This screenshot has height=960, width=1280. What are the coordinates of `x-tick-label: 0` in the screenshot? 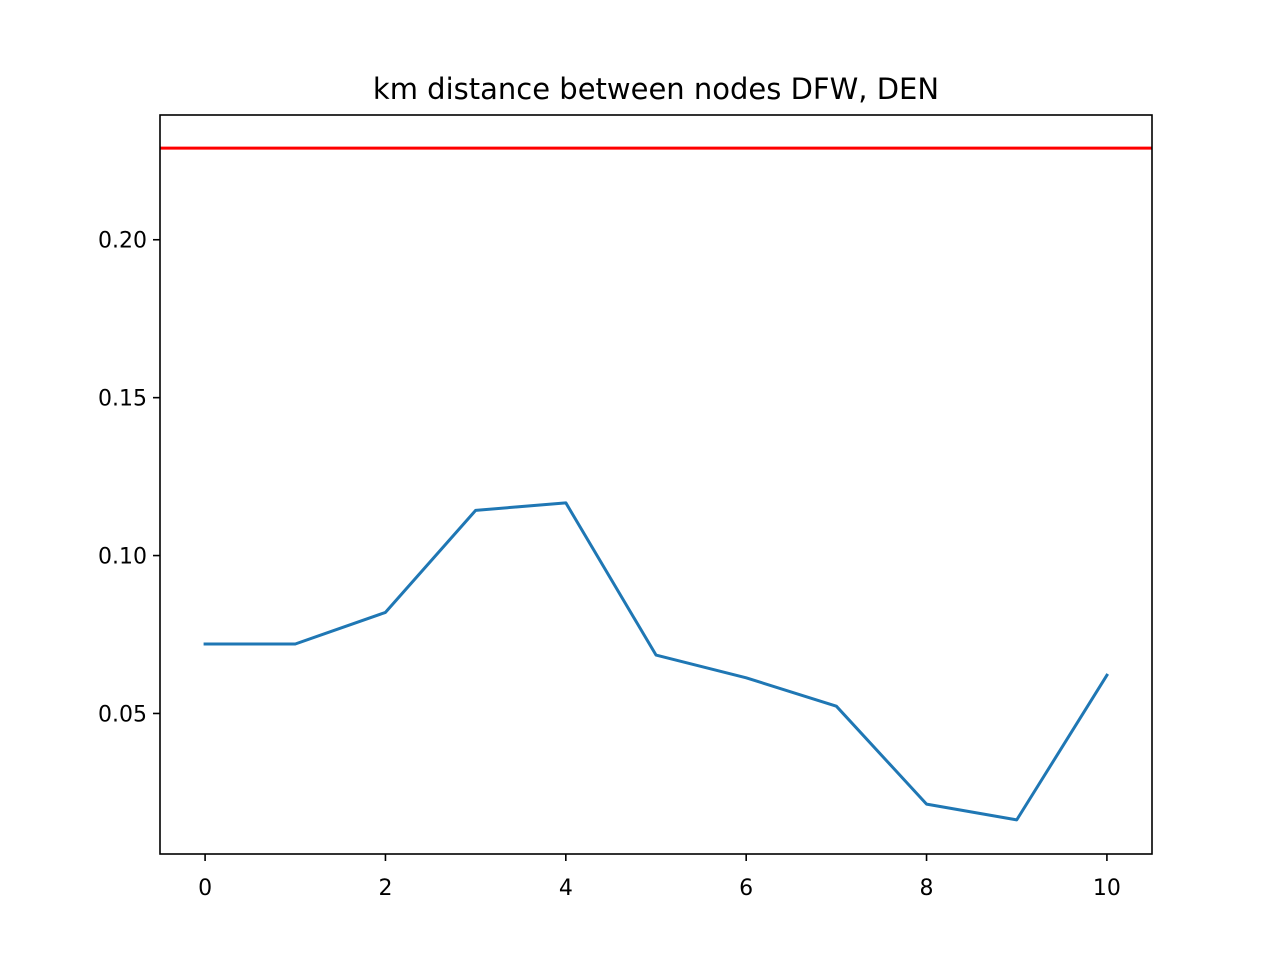 It's located at (205, 888).